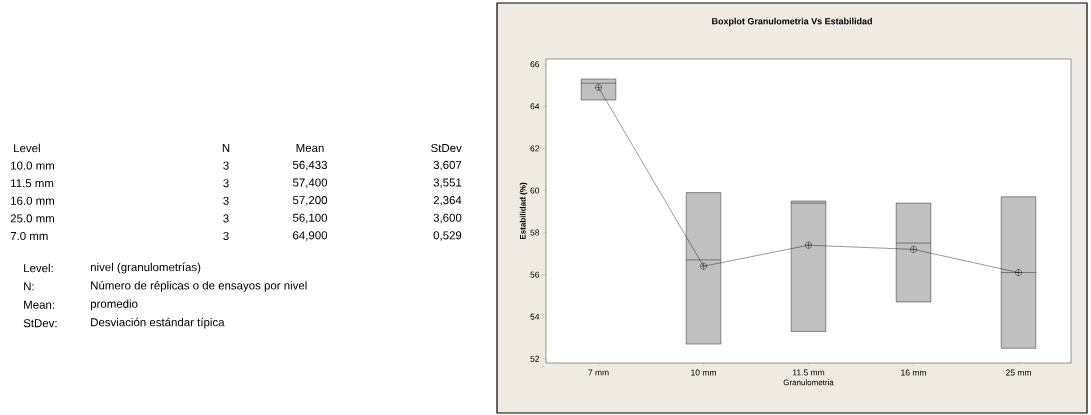 This screenshot has width=1091, height=415. I want to click on text: 64,900, so click(310, 236).